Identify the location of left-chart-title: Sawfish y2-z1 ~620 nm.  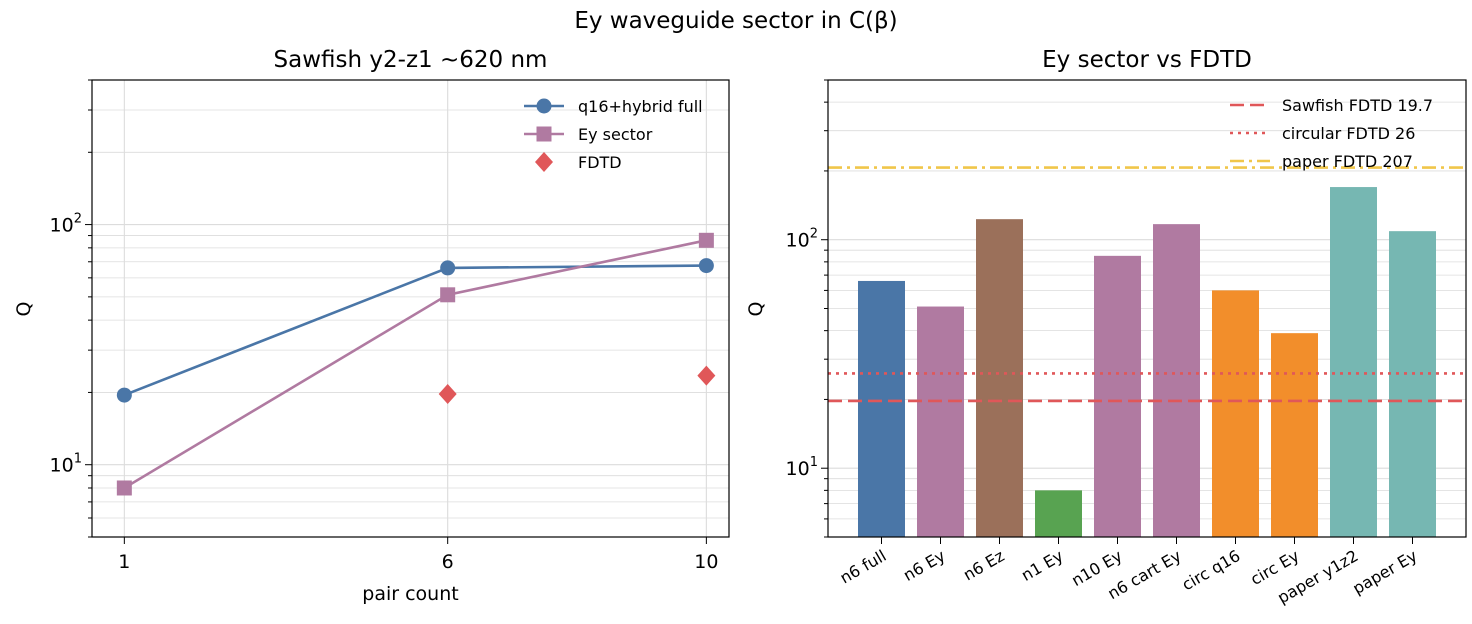
(411, 60).